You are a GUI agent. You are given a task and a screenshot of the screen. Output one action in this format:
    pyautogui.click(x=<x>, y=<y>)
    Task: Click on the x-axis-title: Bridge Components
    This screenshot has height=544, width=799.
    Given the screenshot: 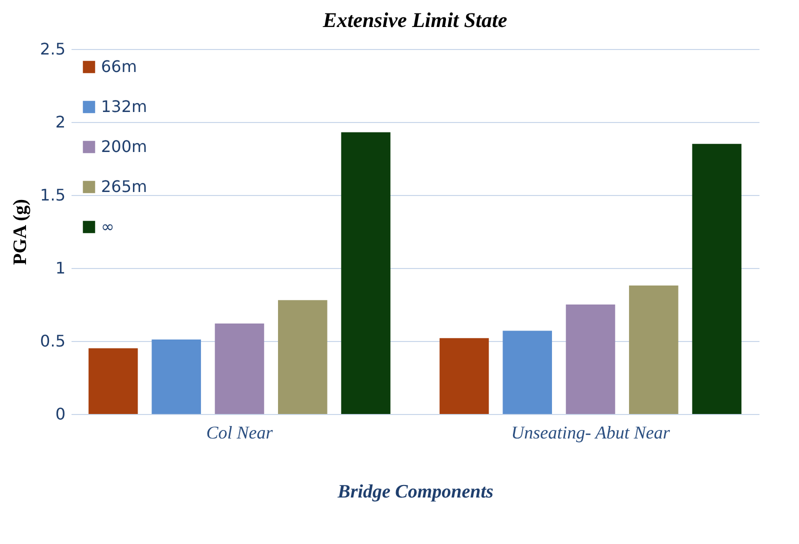 What is the action you would take?
    pyautogui.click(x=415, y=492)
    